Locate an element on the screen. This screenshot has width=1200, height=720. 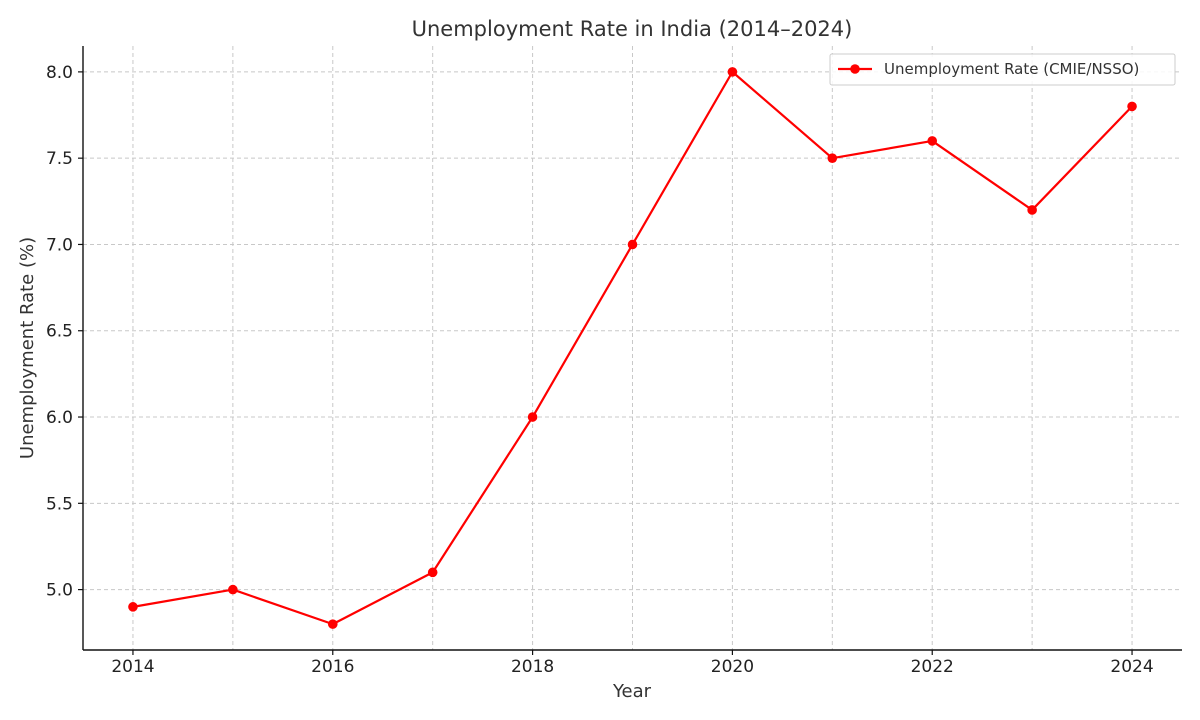
y-tick-label: 7.0 is located at coordinates (59, 245).